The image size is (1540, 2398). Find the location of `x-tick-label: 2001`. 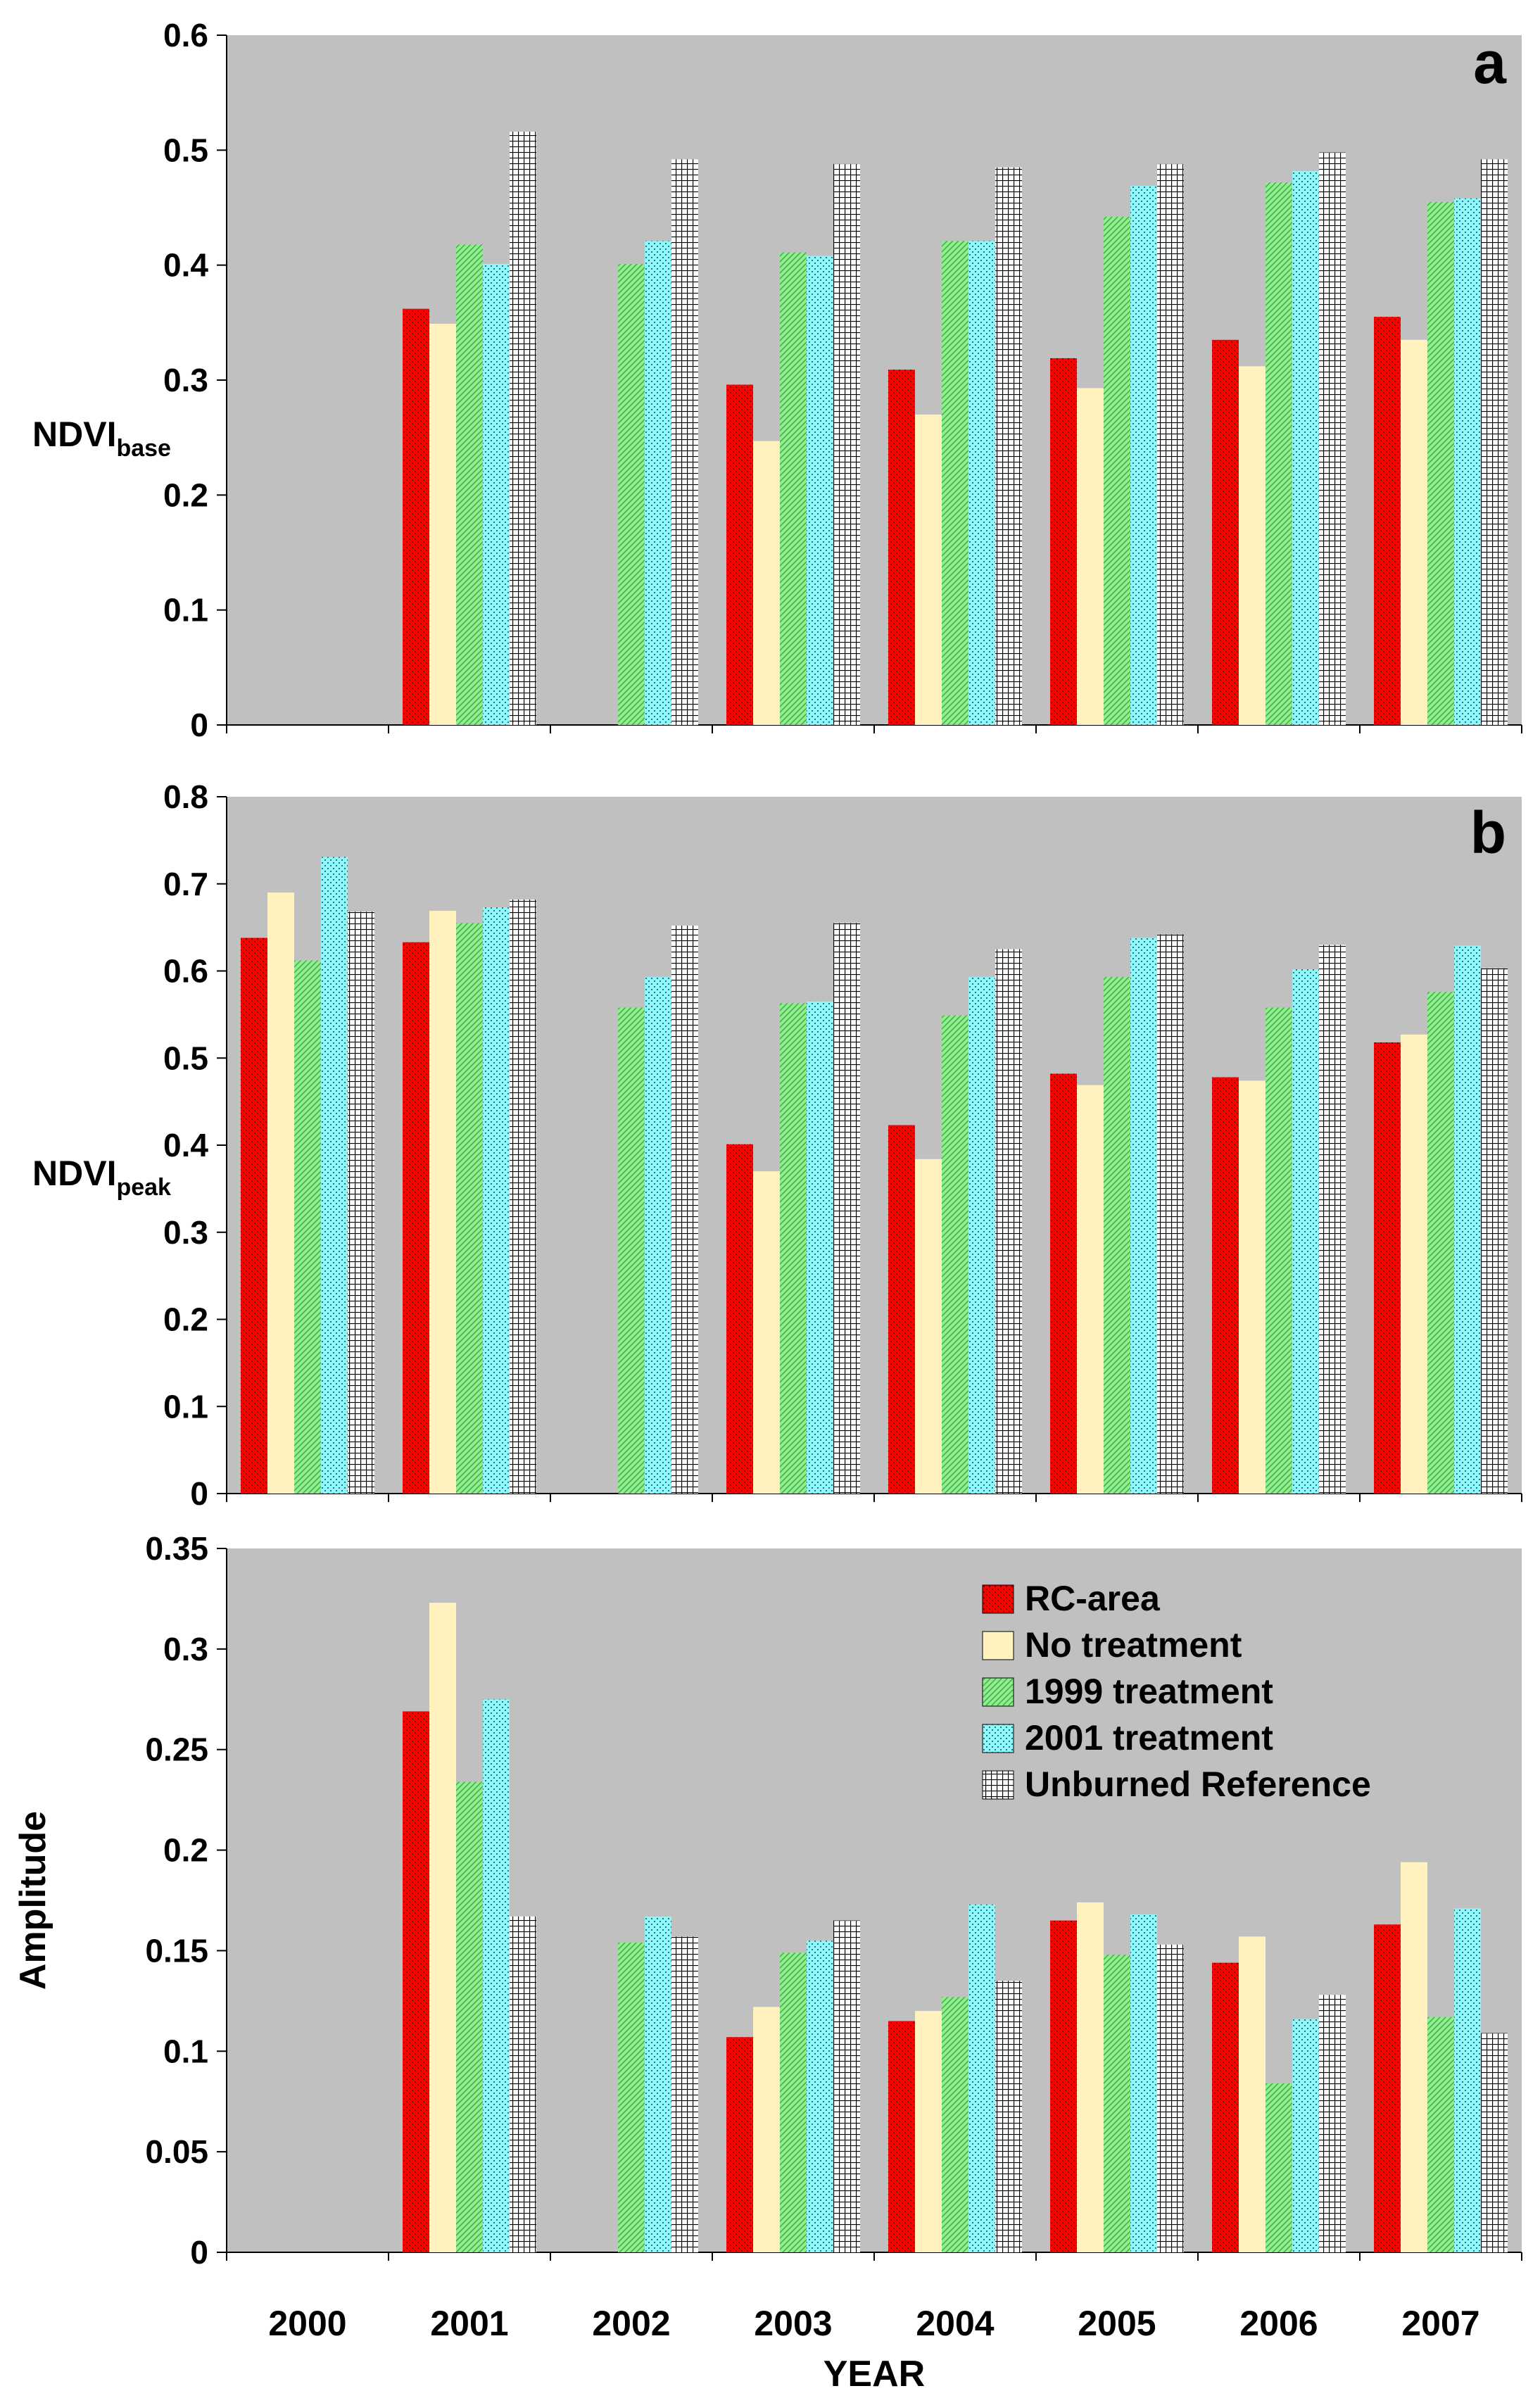

x-tick-label: 2001 is located at coordinates (469, 2323).